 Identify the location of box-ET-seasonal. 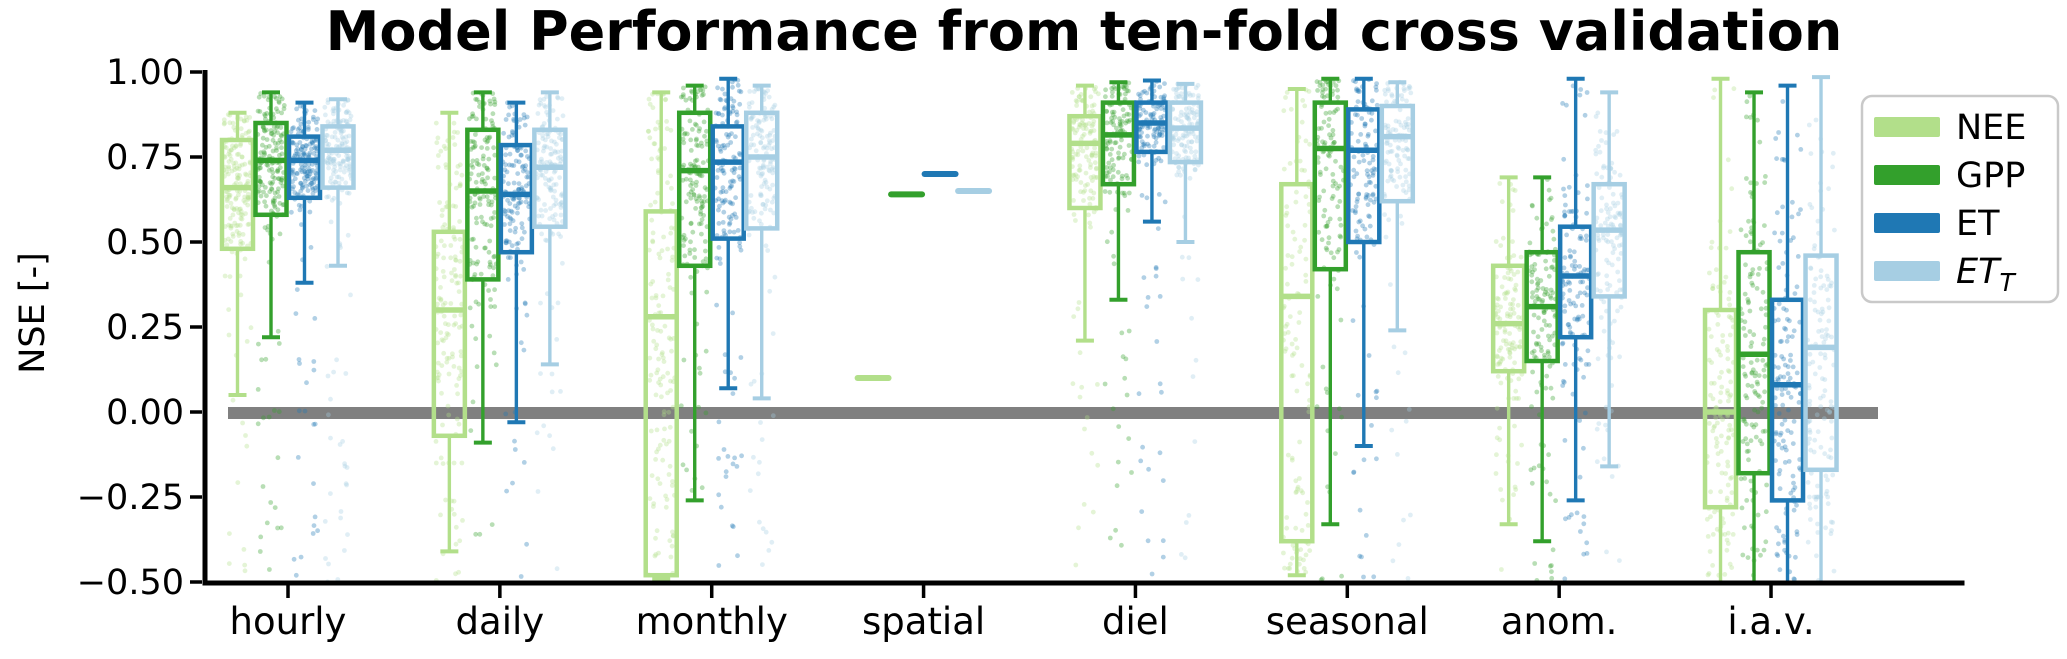
(1364, 176).